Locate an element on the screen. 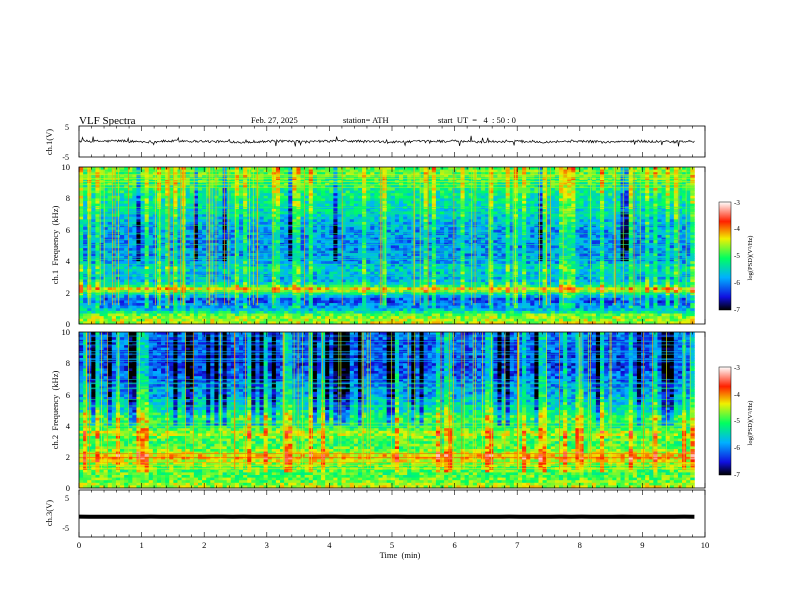  ch1-ytick-bottom: -5 is located at coordinates (65, 157).